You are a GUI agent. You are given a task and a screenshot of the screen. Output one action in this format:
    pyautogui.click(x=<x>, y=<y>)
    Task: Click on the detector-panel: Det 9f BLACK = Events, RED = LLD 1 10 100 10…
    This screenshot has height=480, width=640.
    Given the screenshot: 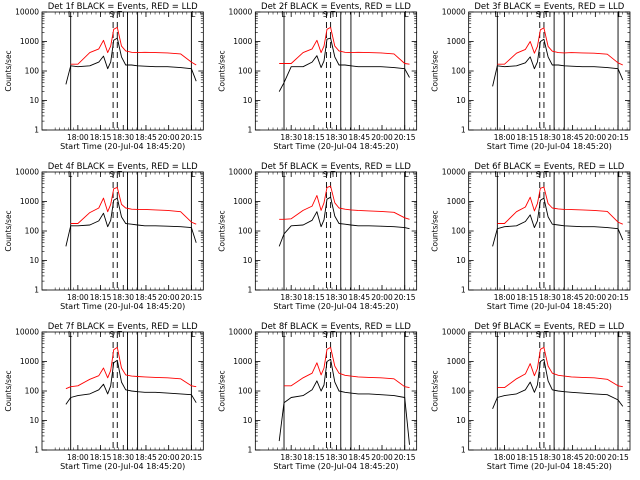 What is the action you would take?
    pyautogui.click(x=531, y=396)
    